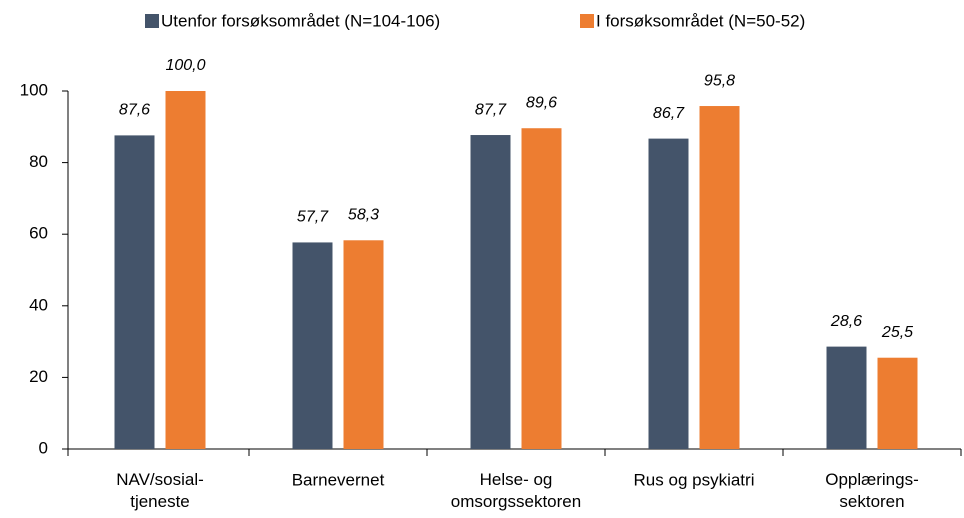  I want to click on legend-label: Utenfor forsøksområdet (N=104-106), so click(300, 20).